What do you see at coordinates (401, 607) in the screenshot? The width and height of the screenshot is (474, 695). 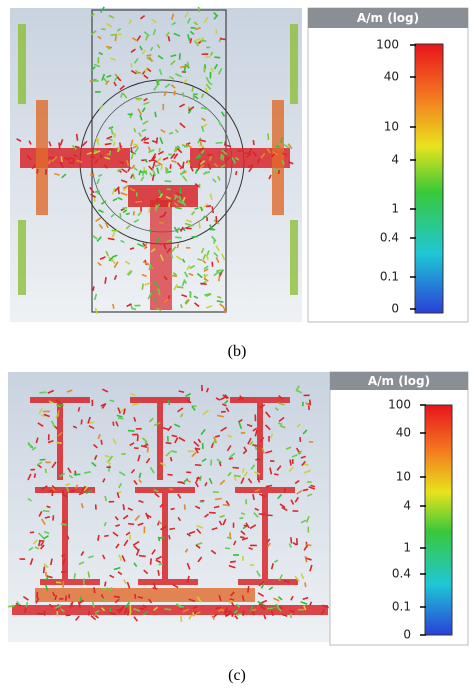 I see `colorbar-tick-label: 0.1` at bounding box center [401, 607].